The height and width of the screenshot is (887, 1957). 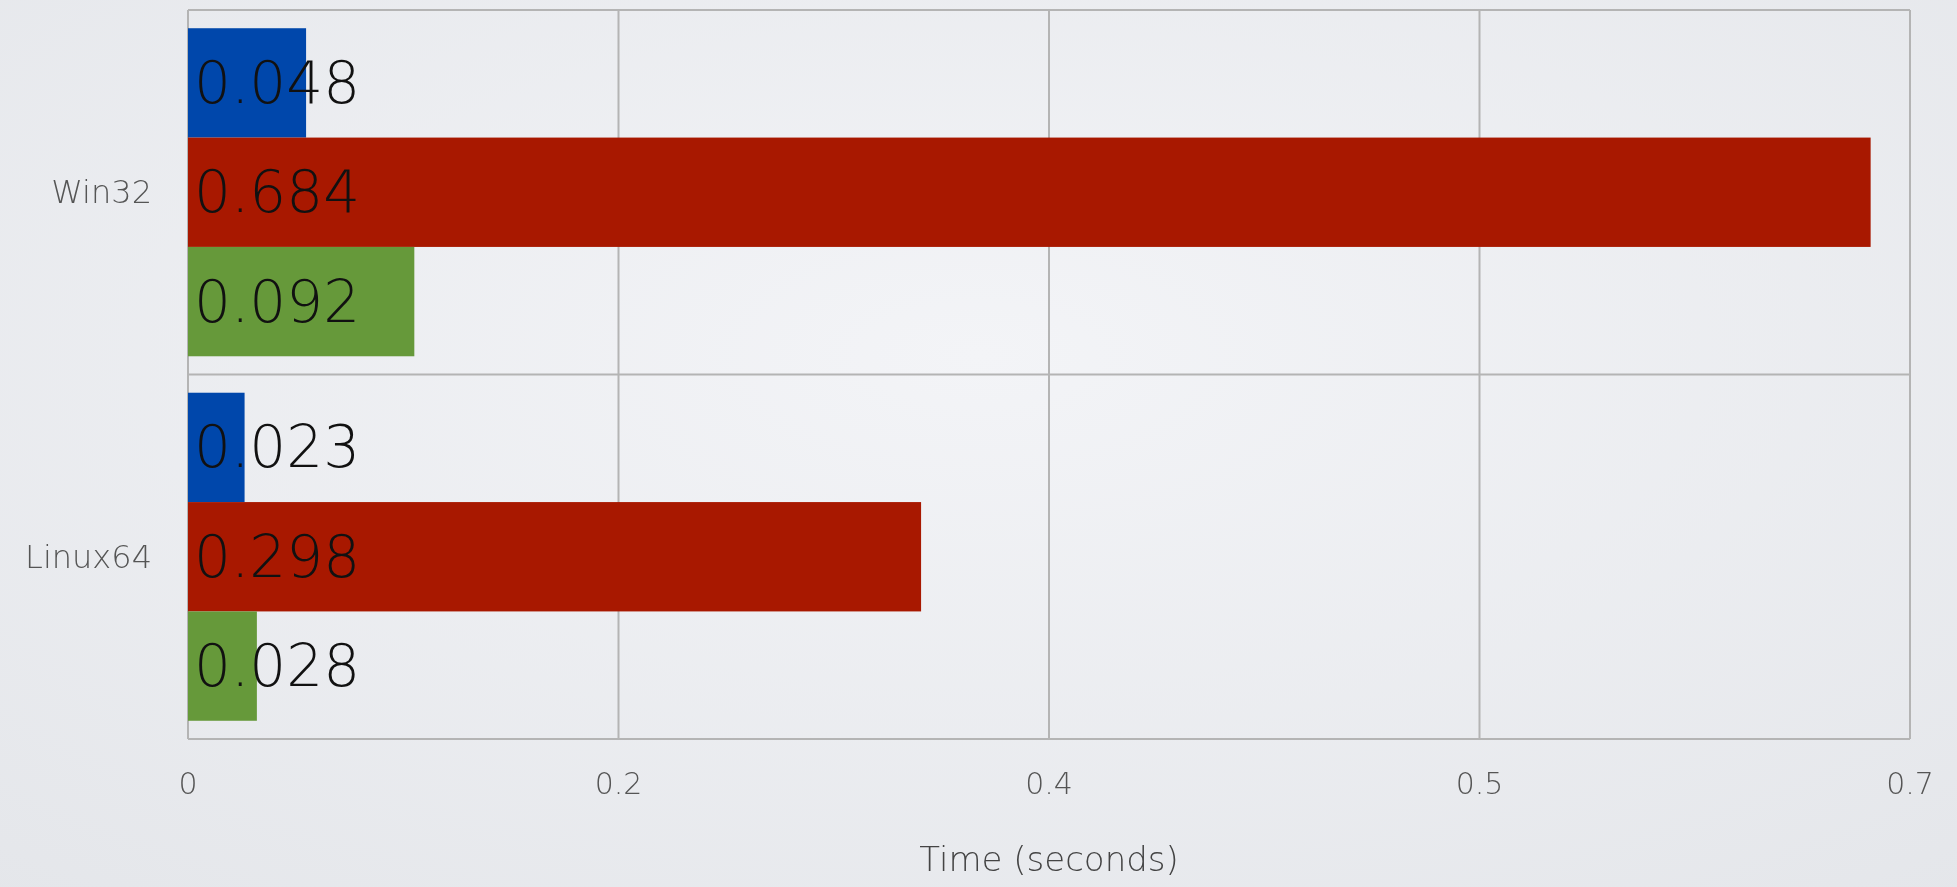 I want to click on y-tick-label: Win32, so click(x=101, y=192).